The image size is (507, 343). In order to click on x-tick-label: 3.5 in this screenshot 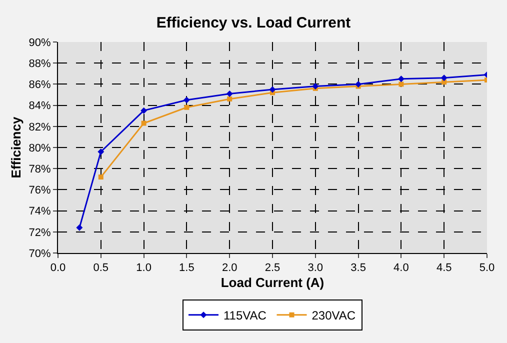, I will do `click(358, 268)`.